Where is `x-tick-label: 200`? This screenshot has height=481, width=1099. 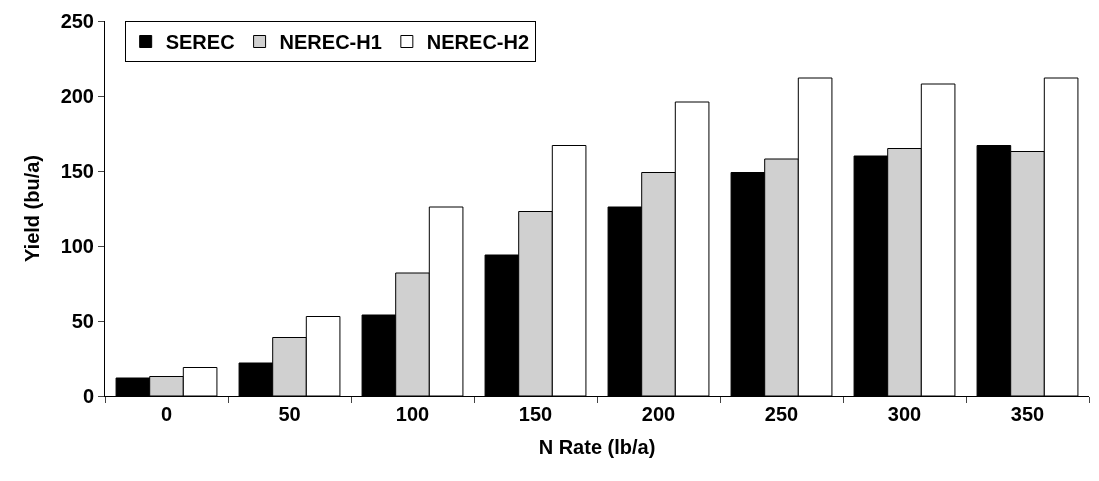 x-tick-label: 200 is located at coordinates (658, 414).